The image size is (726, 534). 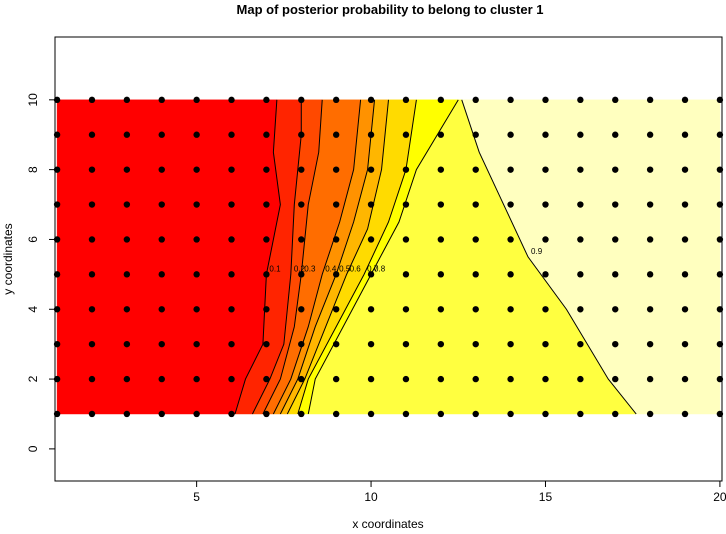 I want to click on contour-label: 0.1, so click(x=275, y=268).